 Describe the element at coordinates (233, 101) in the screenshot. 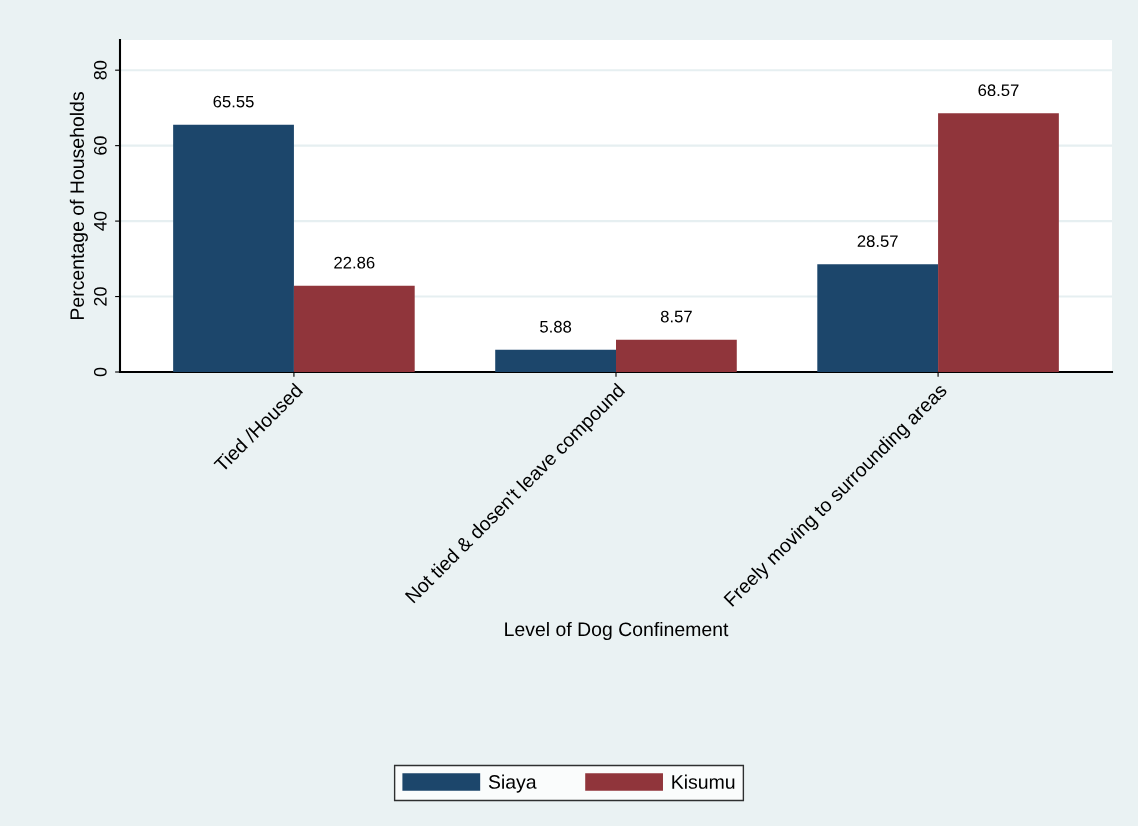

I see `data-label: 65.55` at that location.